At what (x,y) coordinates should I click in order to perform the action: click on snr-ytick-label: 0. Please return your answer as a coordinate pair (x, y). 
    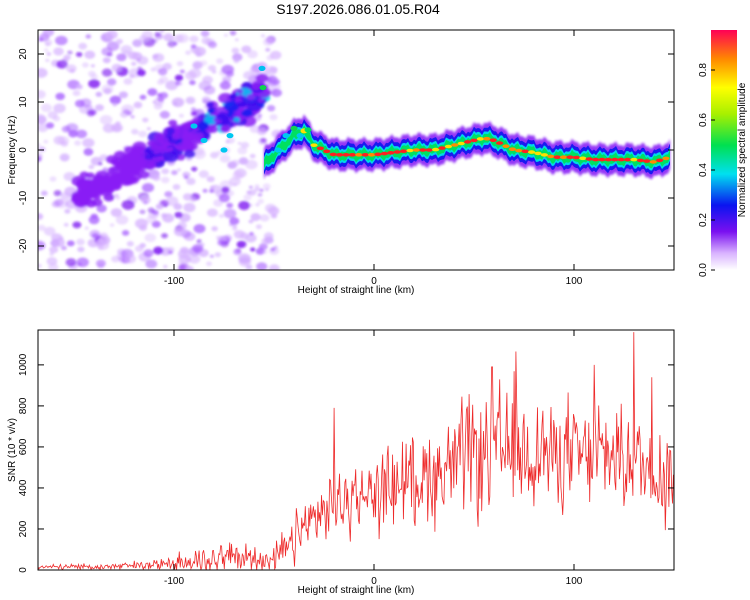
    Looking at the image, I should click on (23, 570).